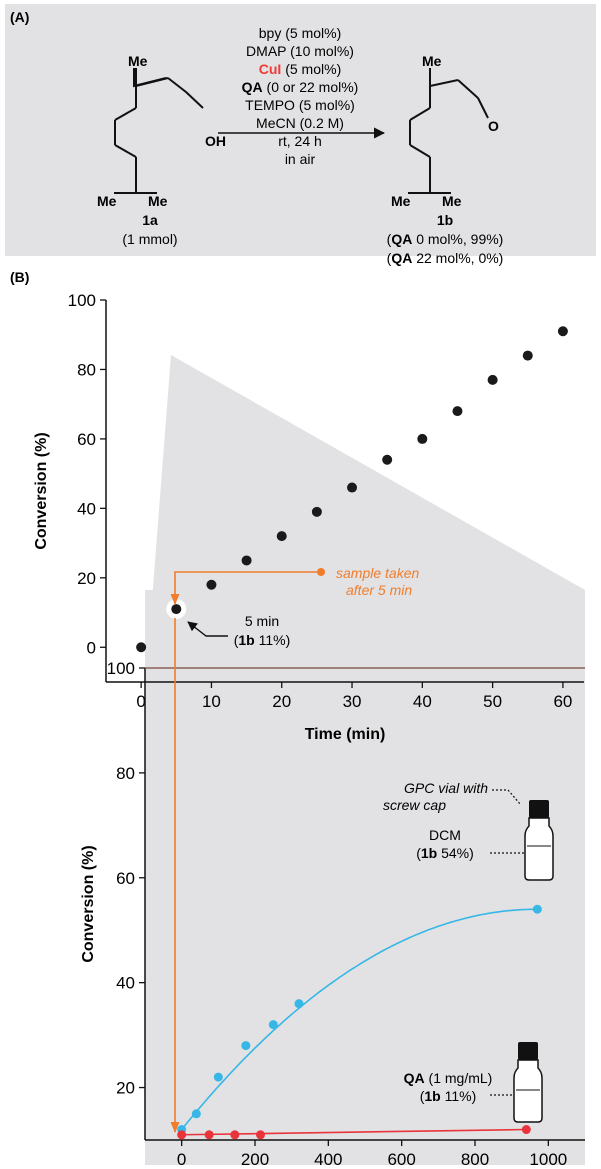 The height and width of the screenshot is (1169, 601). I want to click on gpc-label-line1: GPC vial with, so click(446, 788).